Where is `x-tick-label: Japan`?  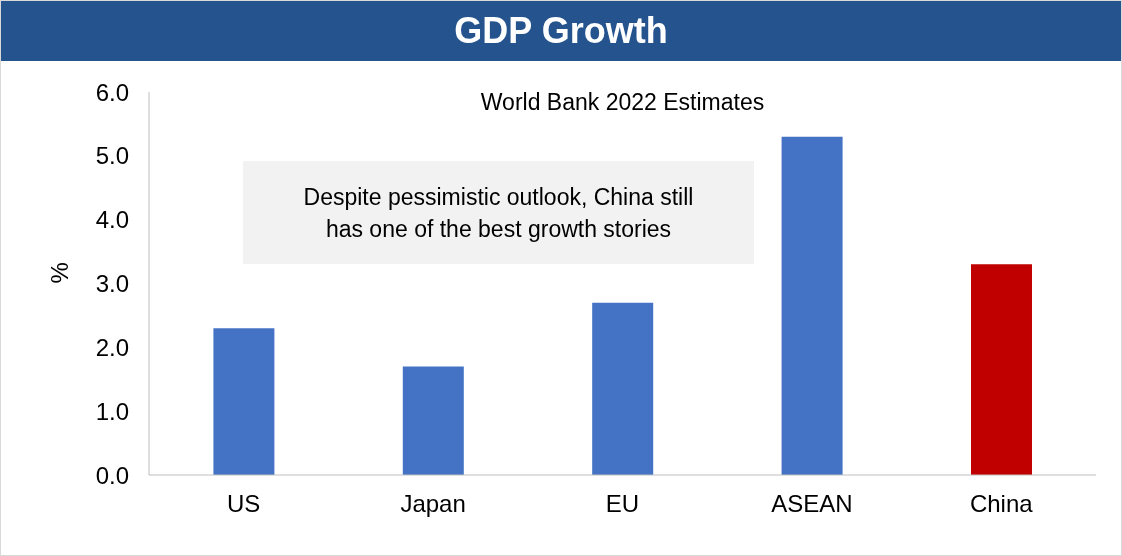 x-tick-label: Japan is located at coordinates (433, 504).